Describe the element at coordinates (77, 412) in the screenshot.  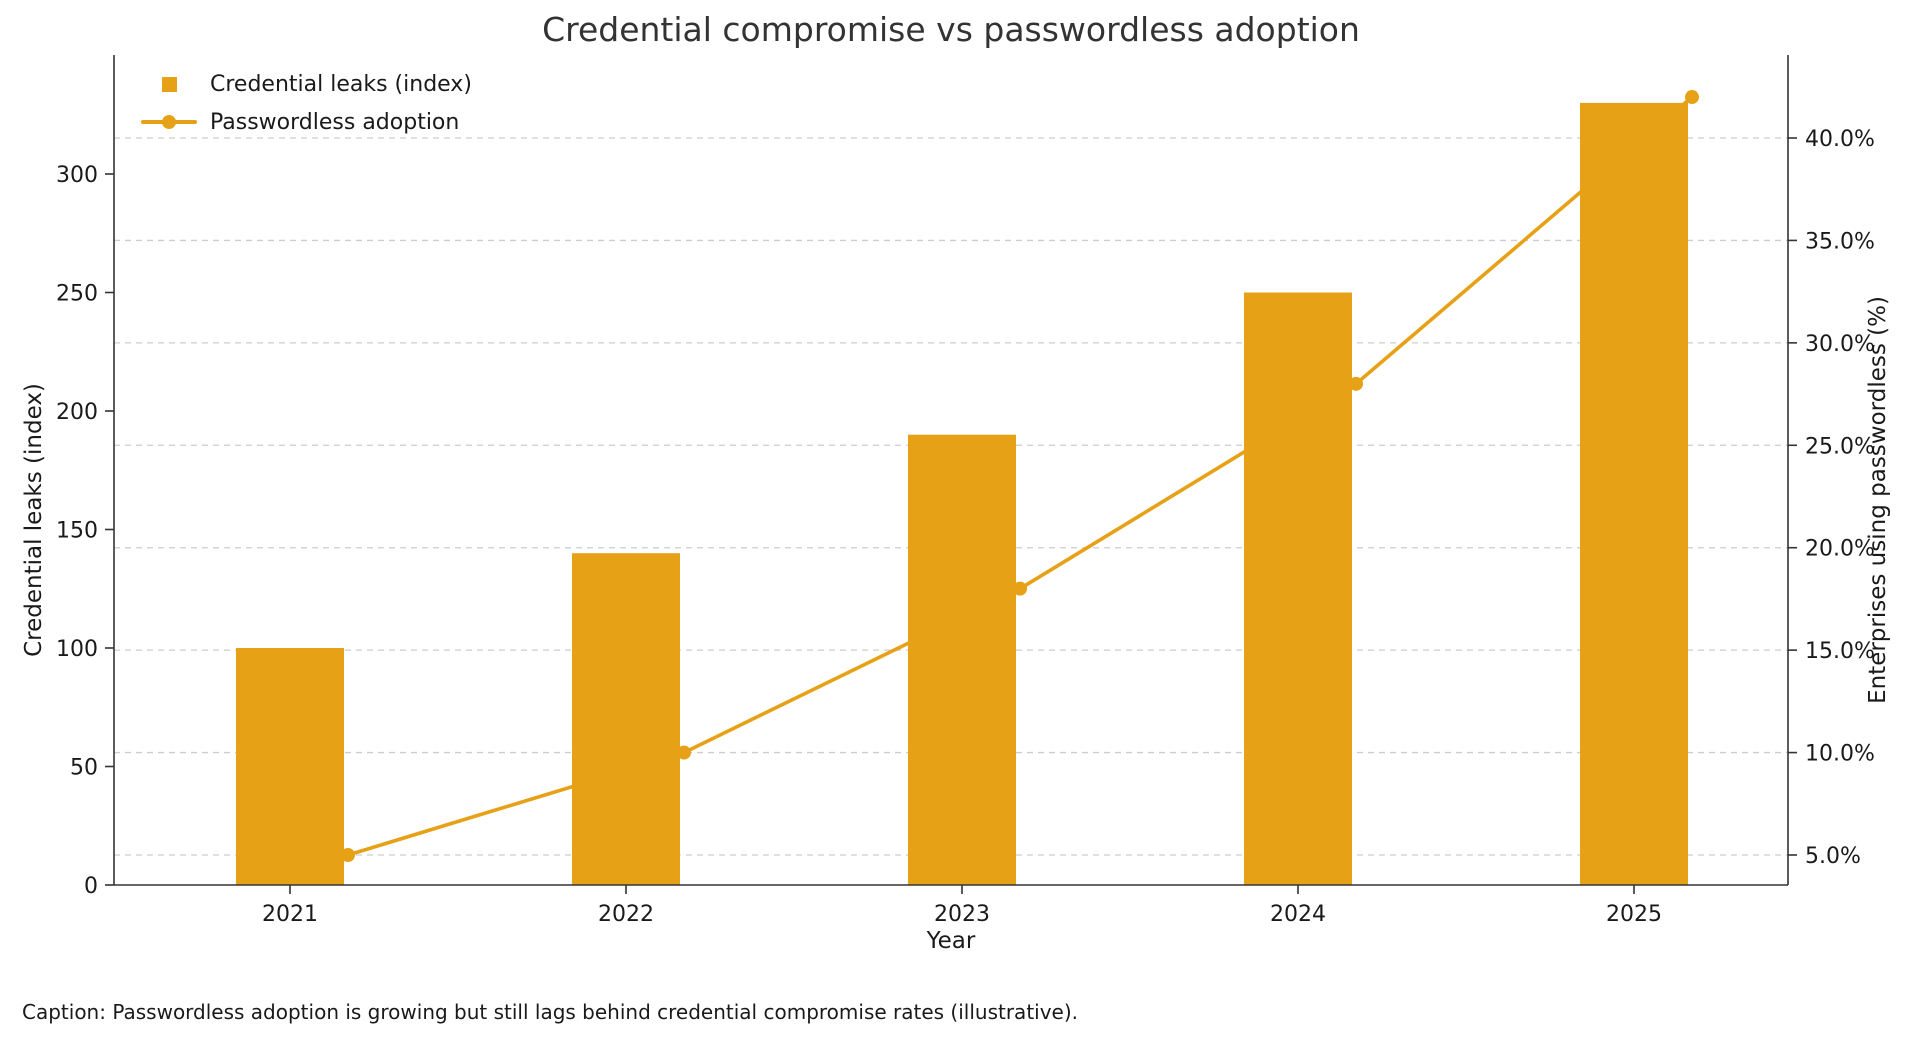
I see `left-tick-label: 200` at that location.